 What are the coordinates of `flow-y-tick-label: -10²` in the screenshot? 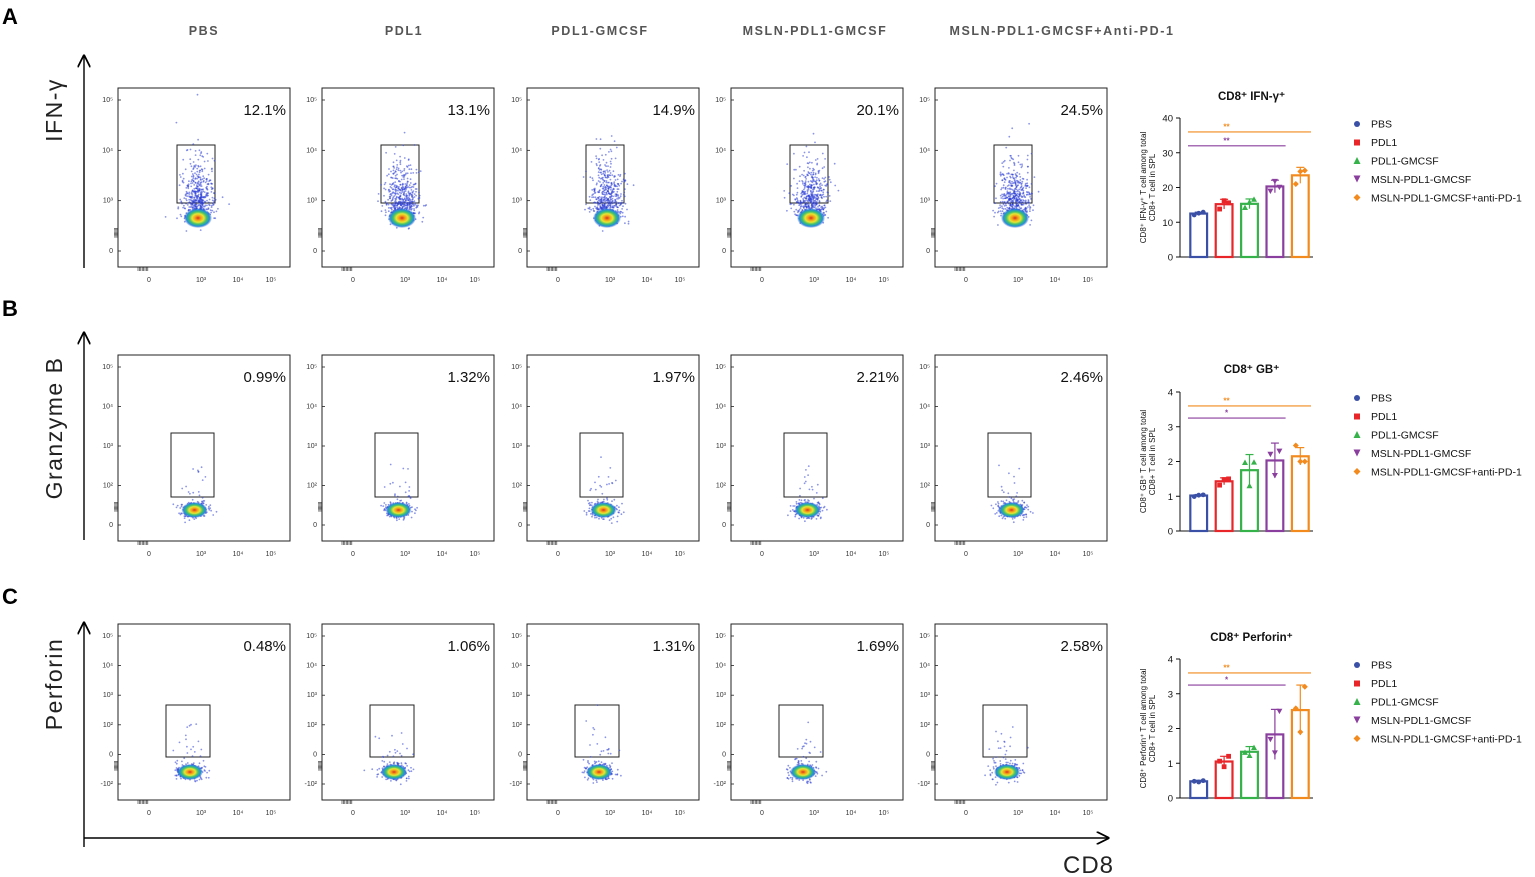 It's located at (107, 784).